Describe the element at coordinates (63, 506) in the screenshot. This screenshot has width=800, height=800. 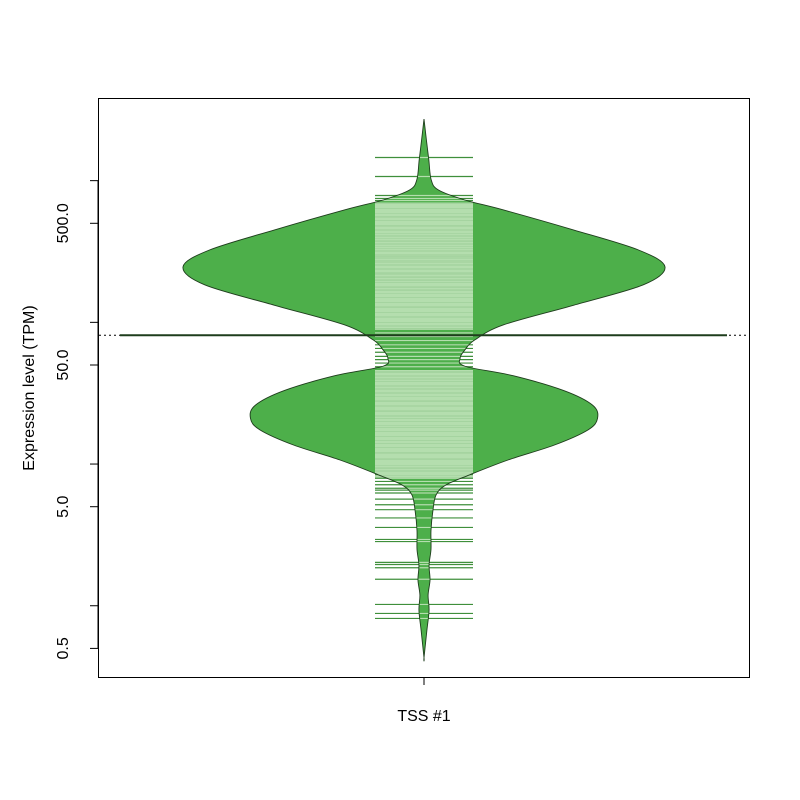
I see `y-tick-label: 5.0` at that location.